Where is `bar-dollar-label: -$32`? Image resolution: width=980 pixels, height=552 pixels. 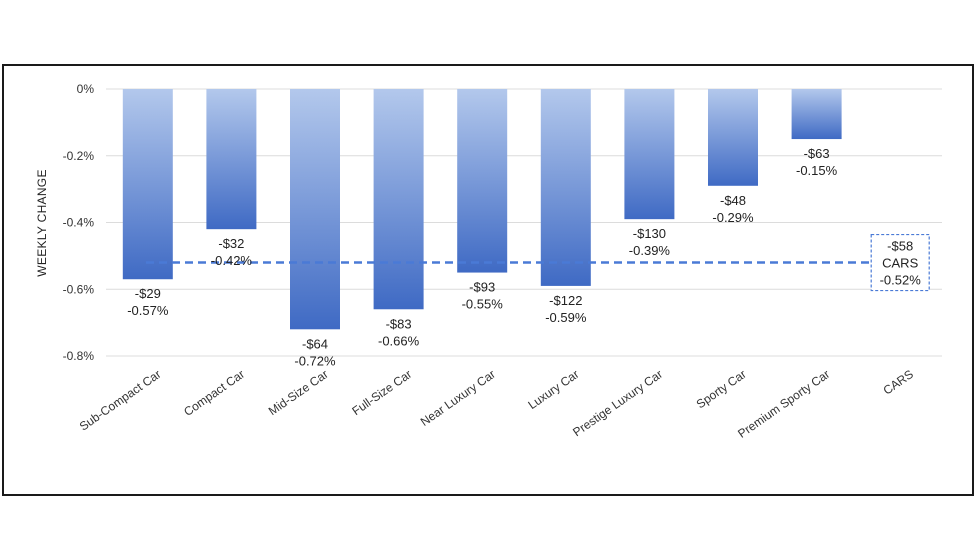
bar-dollar-label: -$32 is located at coordinates (231, 243).